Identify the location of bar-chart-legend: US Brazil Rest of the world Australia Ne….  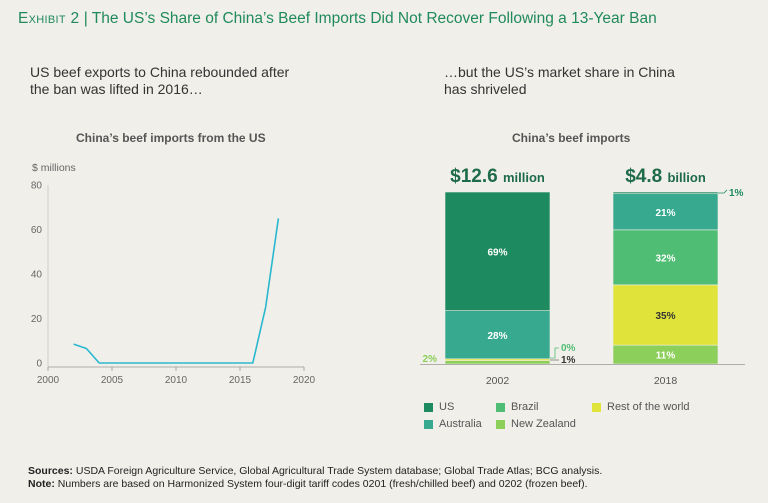
(584, 419).